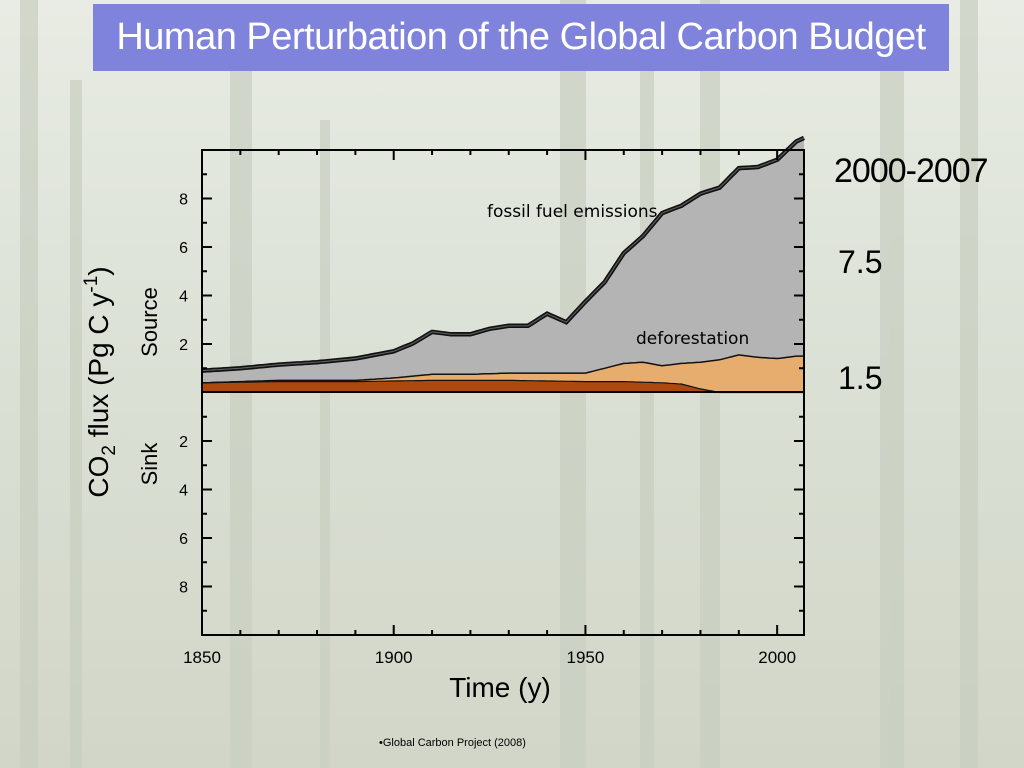  What do you see at coordinates (202, 657) in the screenshot?
I see `x-tick-label: 1850` at bounding box center [202, 657].